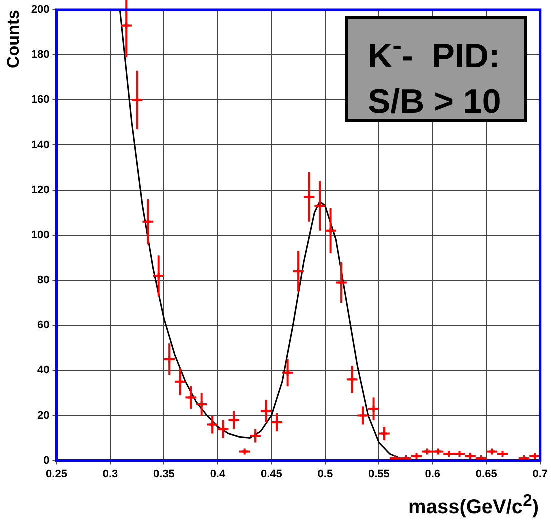  I want to click on y-tick-label: 120, so click(40, 190).